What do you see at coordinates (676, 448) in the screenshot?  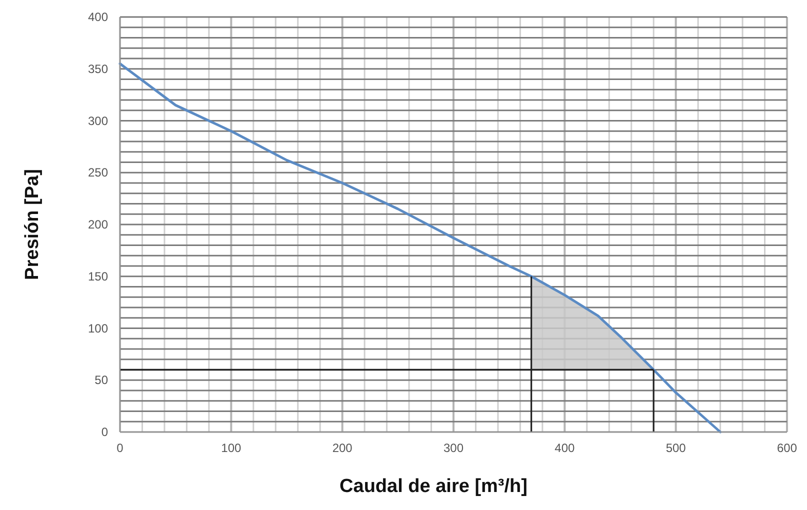 I see `x-tick-label: 500` at bounding box center [676, 448].